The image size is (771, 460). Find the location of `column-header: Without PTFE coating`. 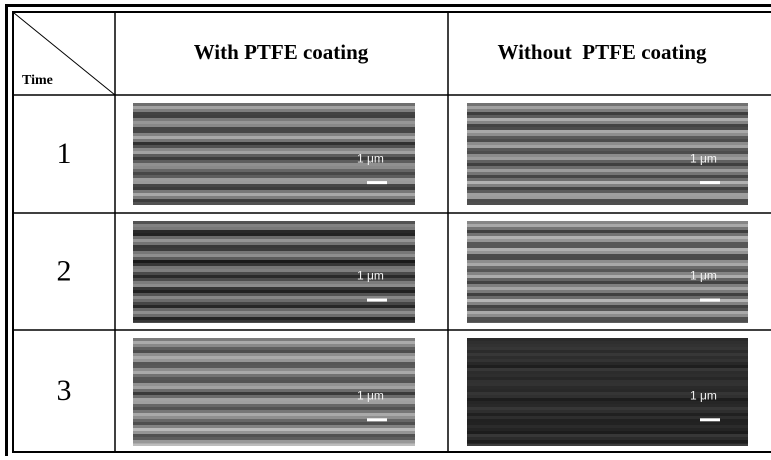

column-header: Without PTFE coating is located at coordinates (602, 52).